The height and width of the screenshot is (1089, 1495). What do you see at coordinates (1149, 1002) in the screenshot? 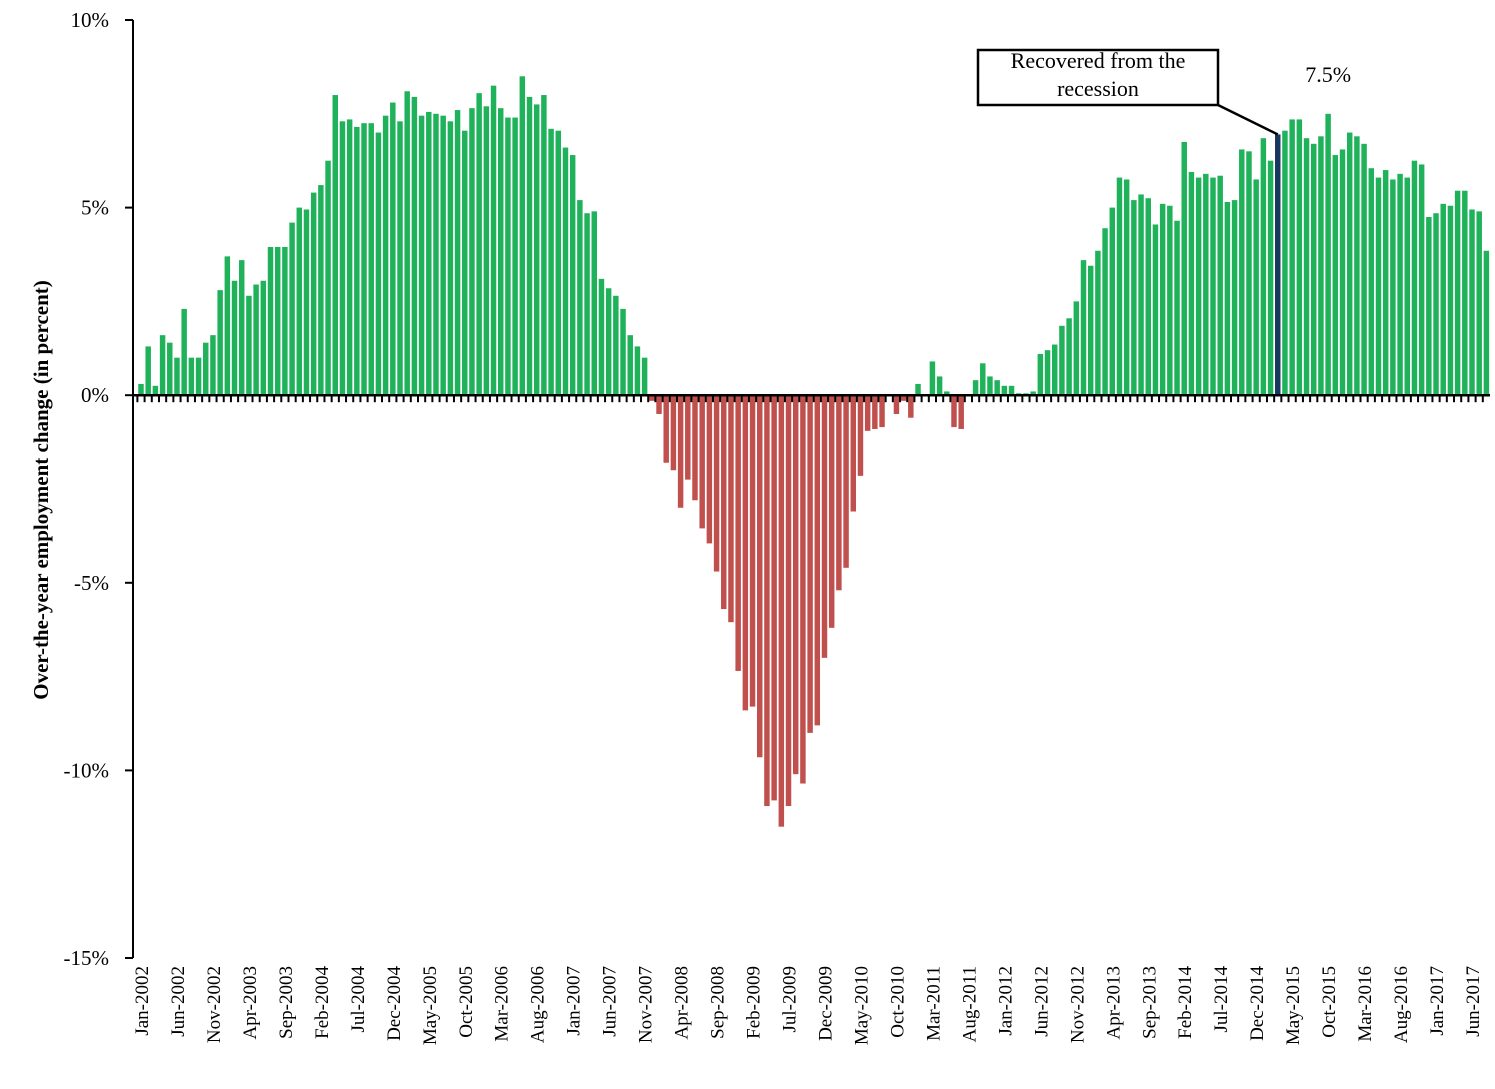
I see `x-tick-label: Sep-2013` at bounding box center [1149, 1002].